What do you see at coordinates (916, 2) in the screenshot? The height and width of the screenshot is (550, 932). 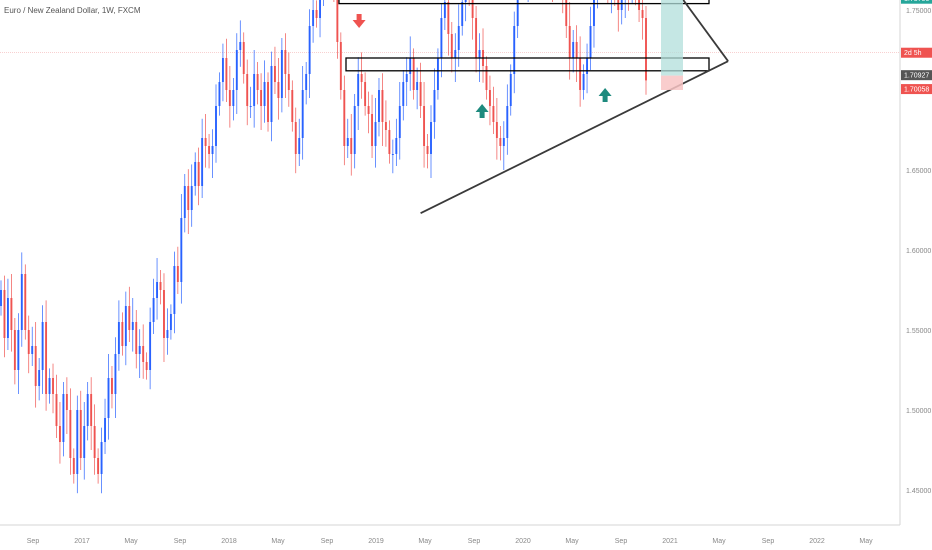 I see `price-badge: 1.75706` at bounding box center [916, 2].